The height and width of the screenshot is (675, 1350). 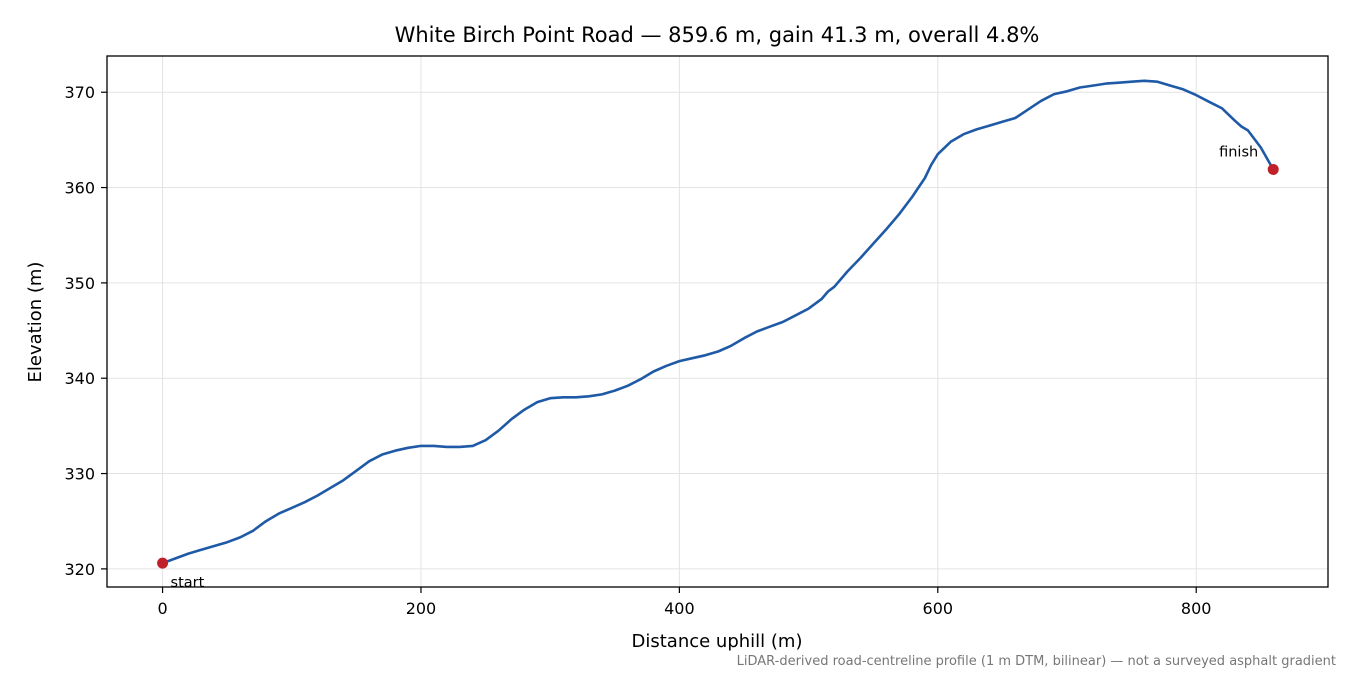 What do you see at coordinates (188, 583) in the screenshot?
I see `start-label: start` at bounding box center [188, 583].